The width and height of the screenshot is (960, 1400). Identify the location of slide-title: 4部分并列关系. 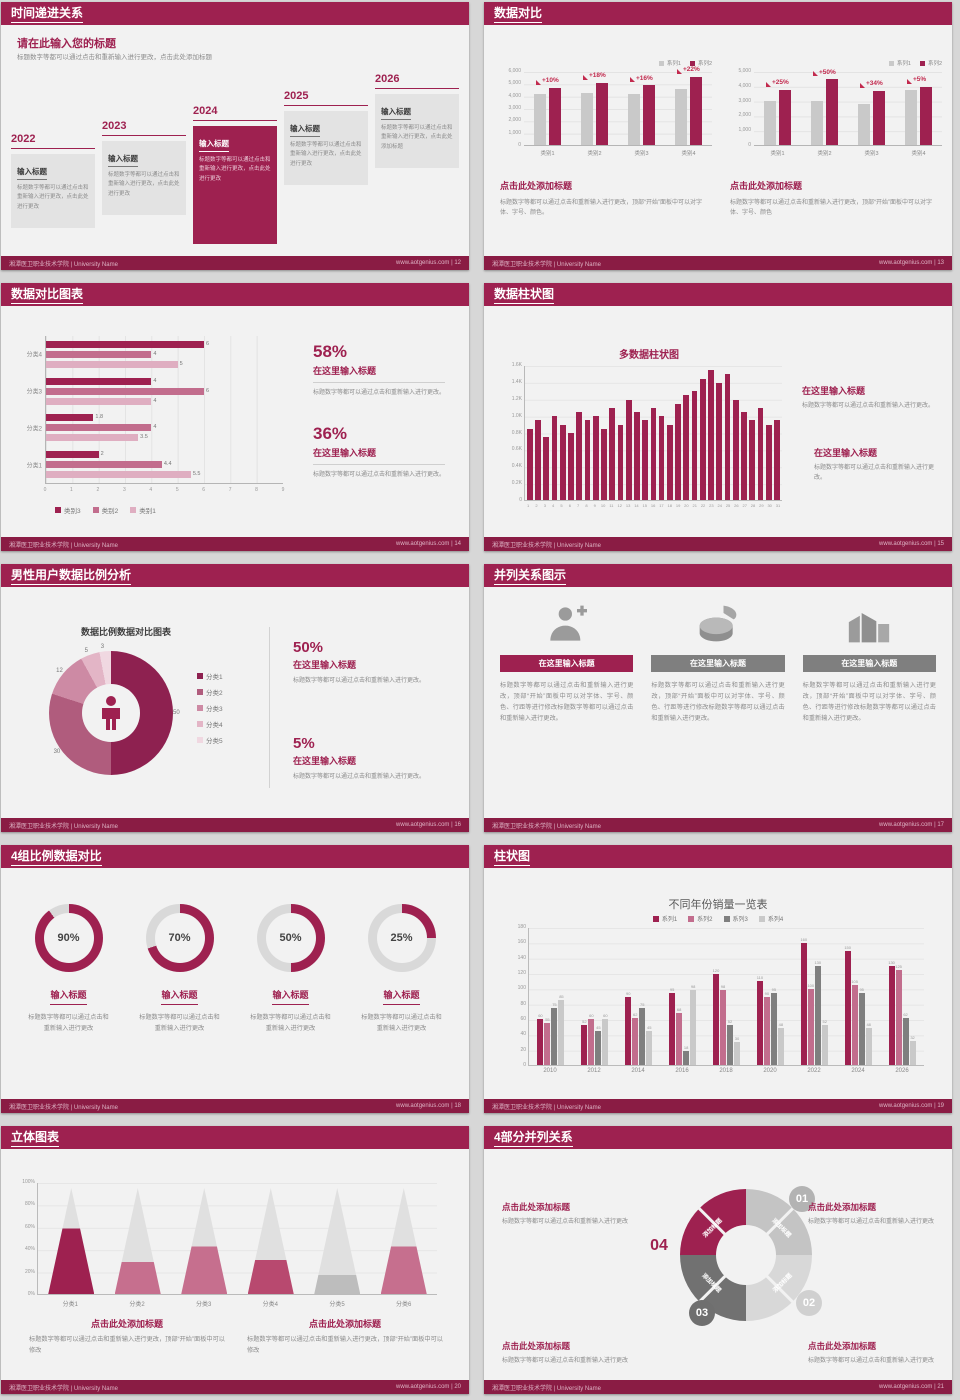
(533, 1137).